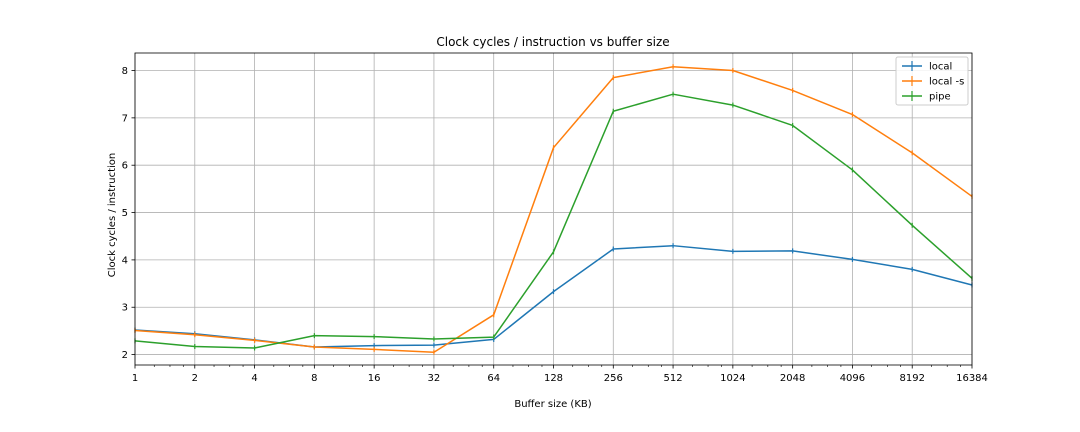 This screenshot has height=432, width=1080. I want to click on x-tick-label: 4, so click(254, 378).